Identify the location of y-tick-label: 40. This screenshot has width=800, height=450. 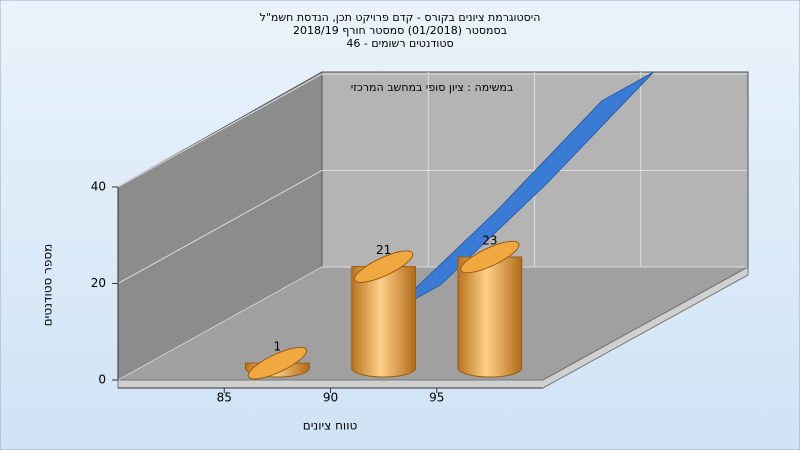
(98, 187).